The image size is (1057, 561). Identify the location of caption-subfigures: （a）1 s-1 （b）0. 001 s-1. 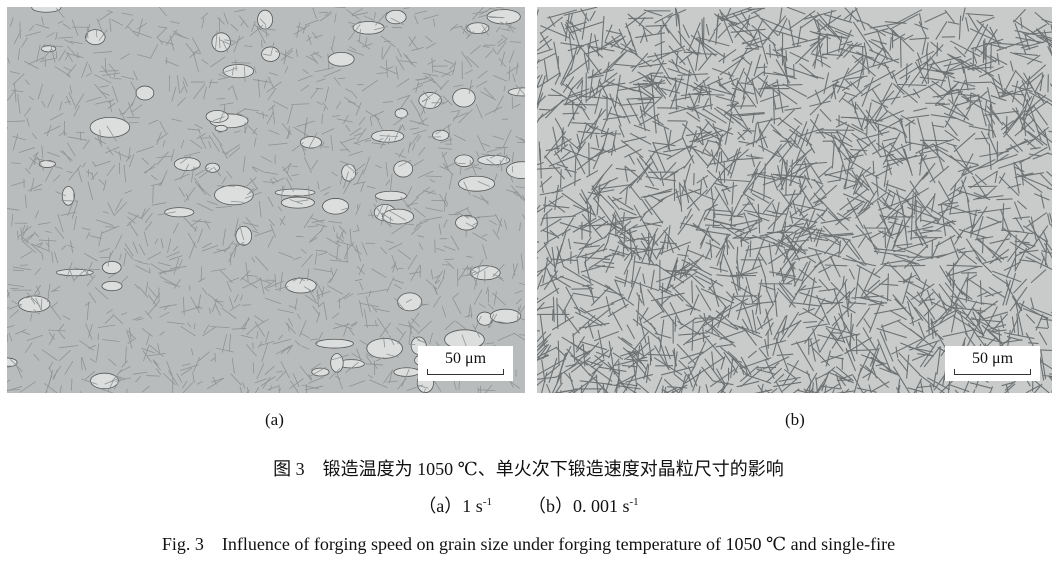
(528, 505).